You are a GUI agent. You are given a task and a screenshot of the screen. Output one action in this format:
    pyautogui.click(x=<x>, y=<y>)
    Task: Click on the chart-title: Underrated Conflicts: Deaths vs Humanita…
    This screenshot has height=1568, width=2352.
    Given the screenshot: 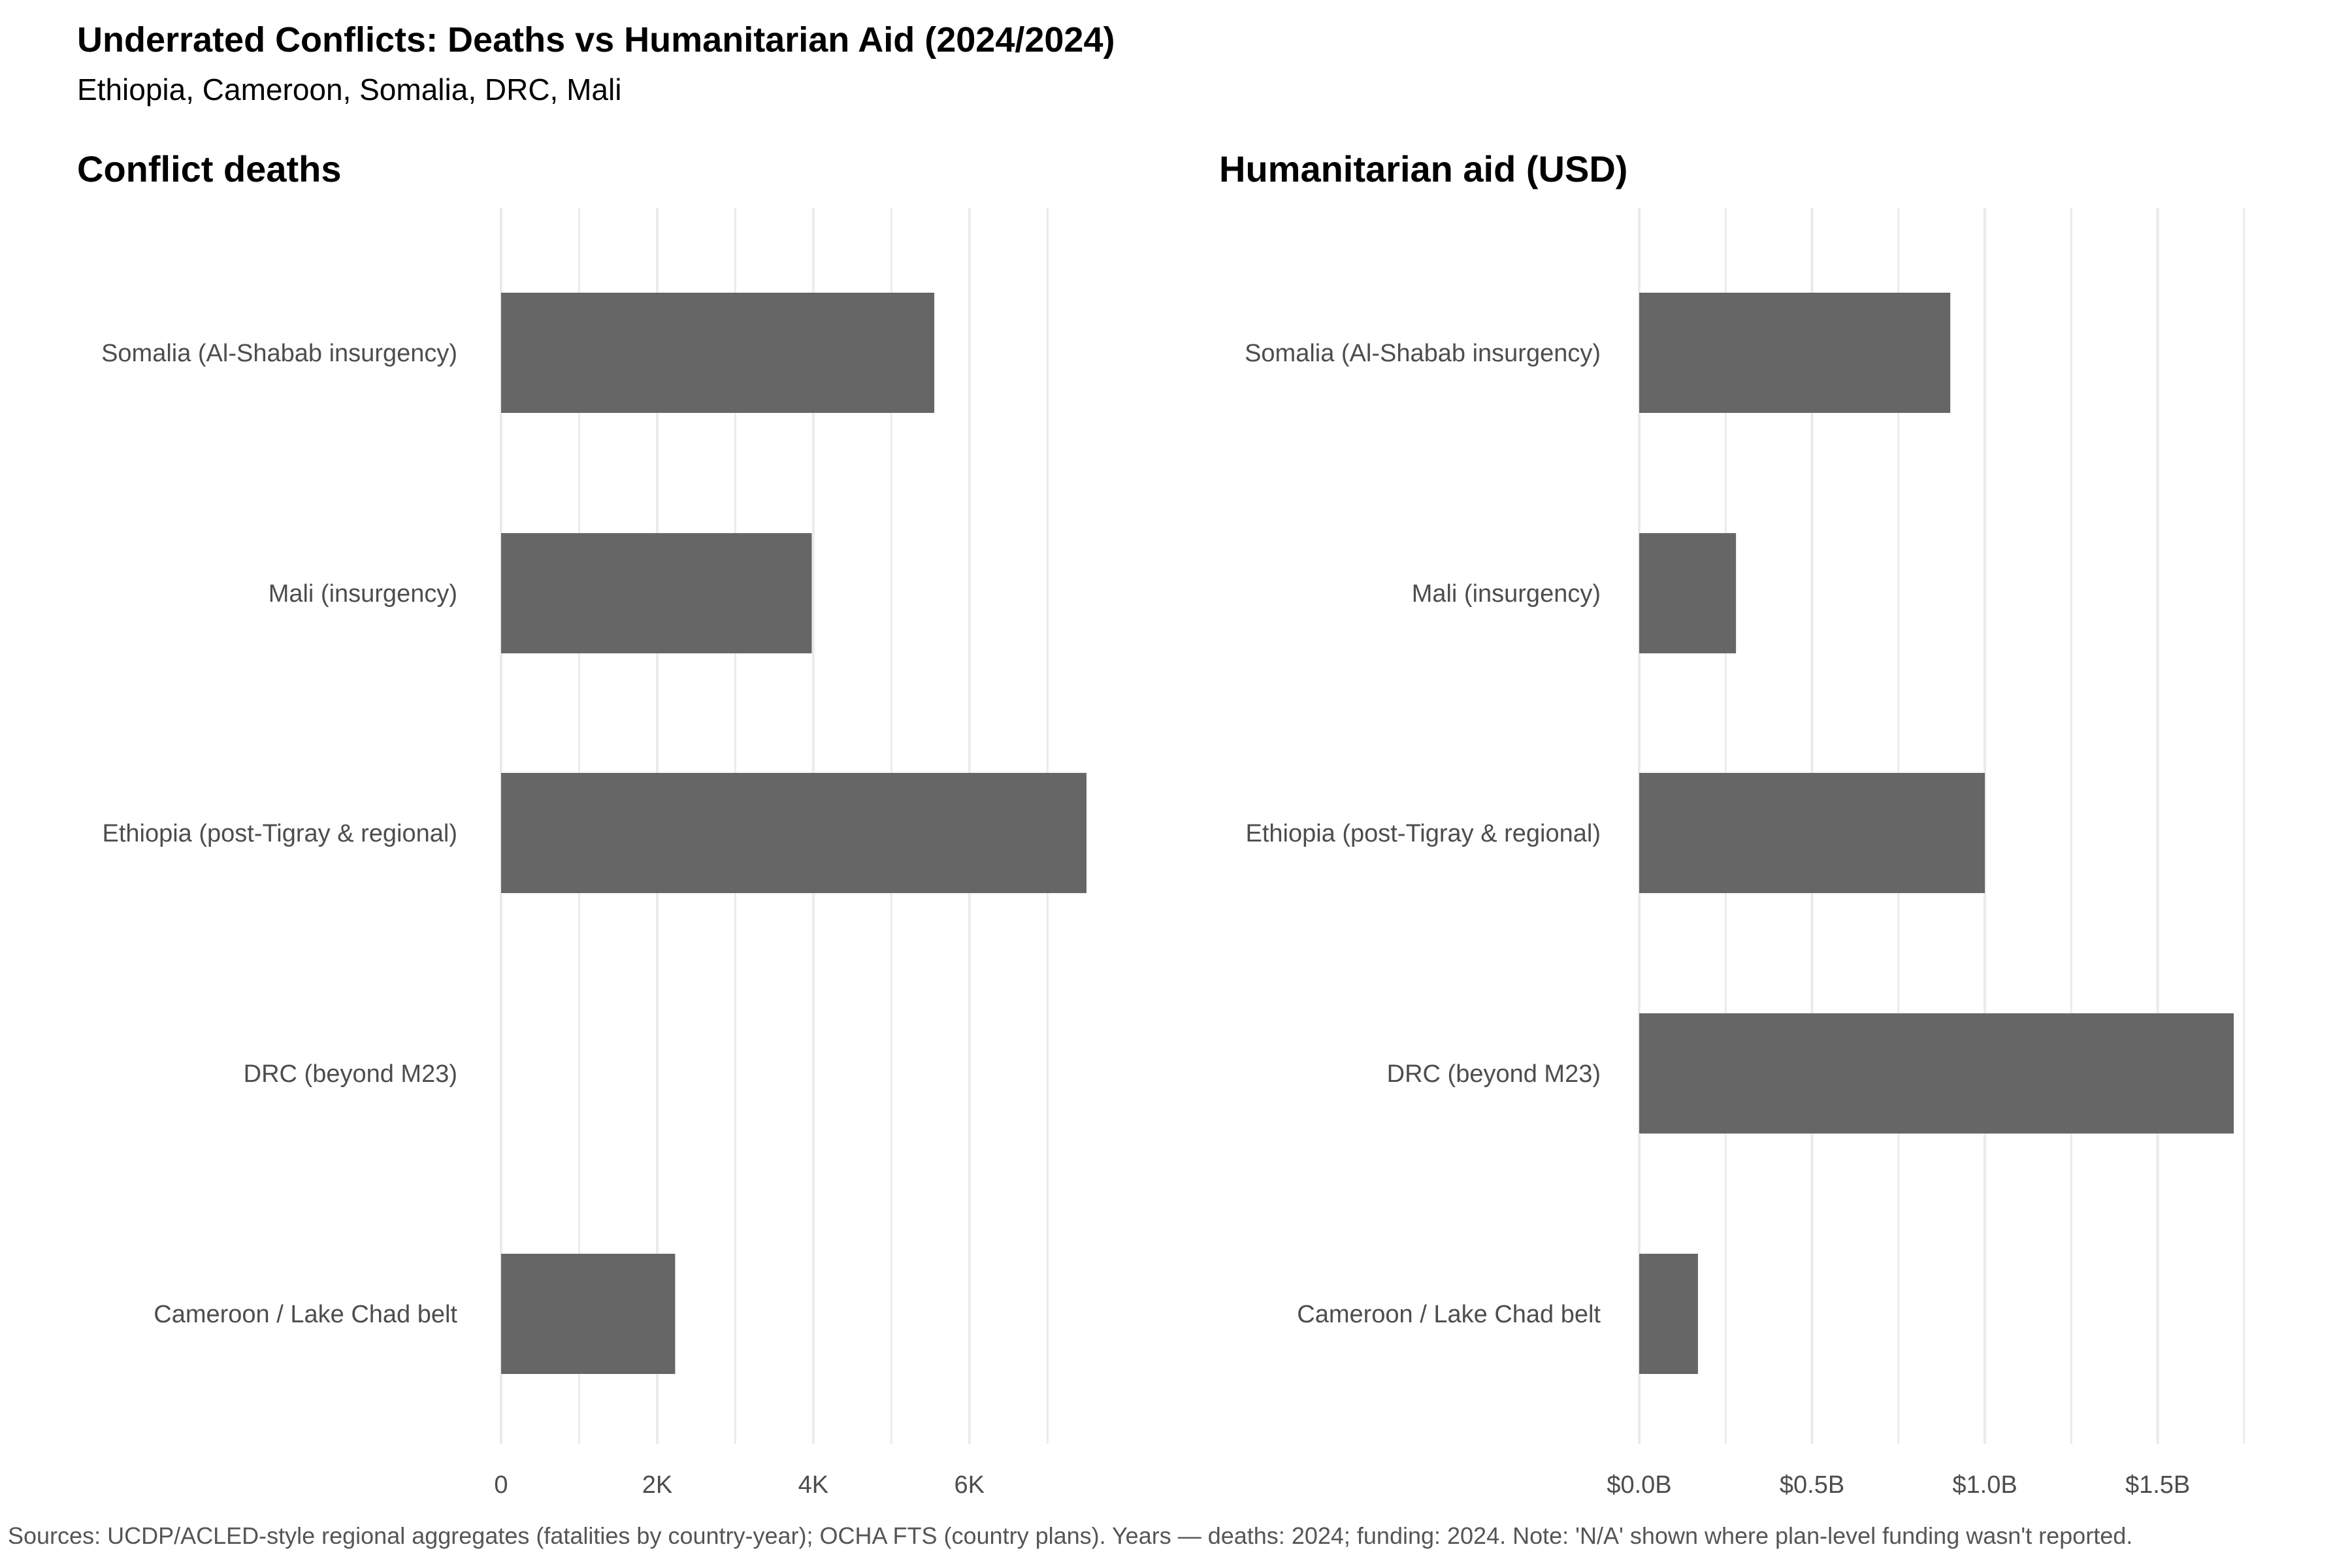 What is the action you would take?
    pyautogui.click(x=596, y=39)
    